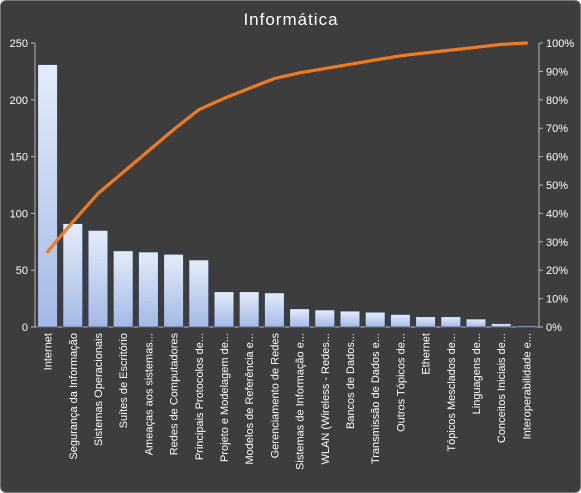  What do you see at coordinates (25, 328) in the screenshot?
I see `left-tick-label: 0` at bounding box center [25, 328].